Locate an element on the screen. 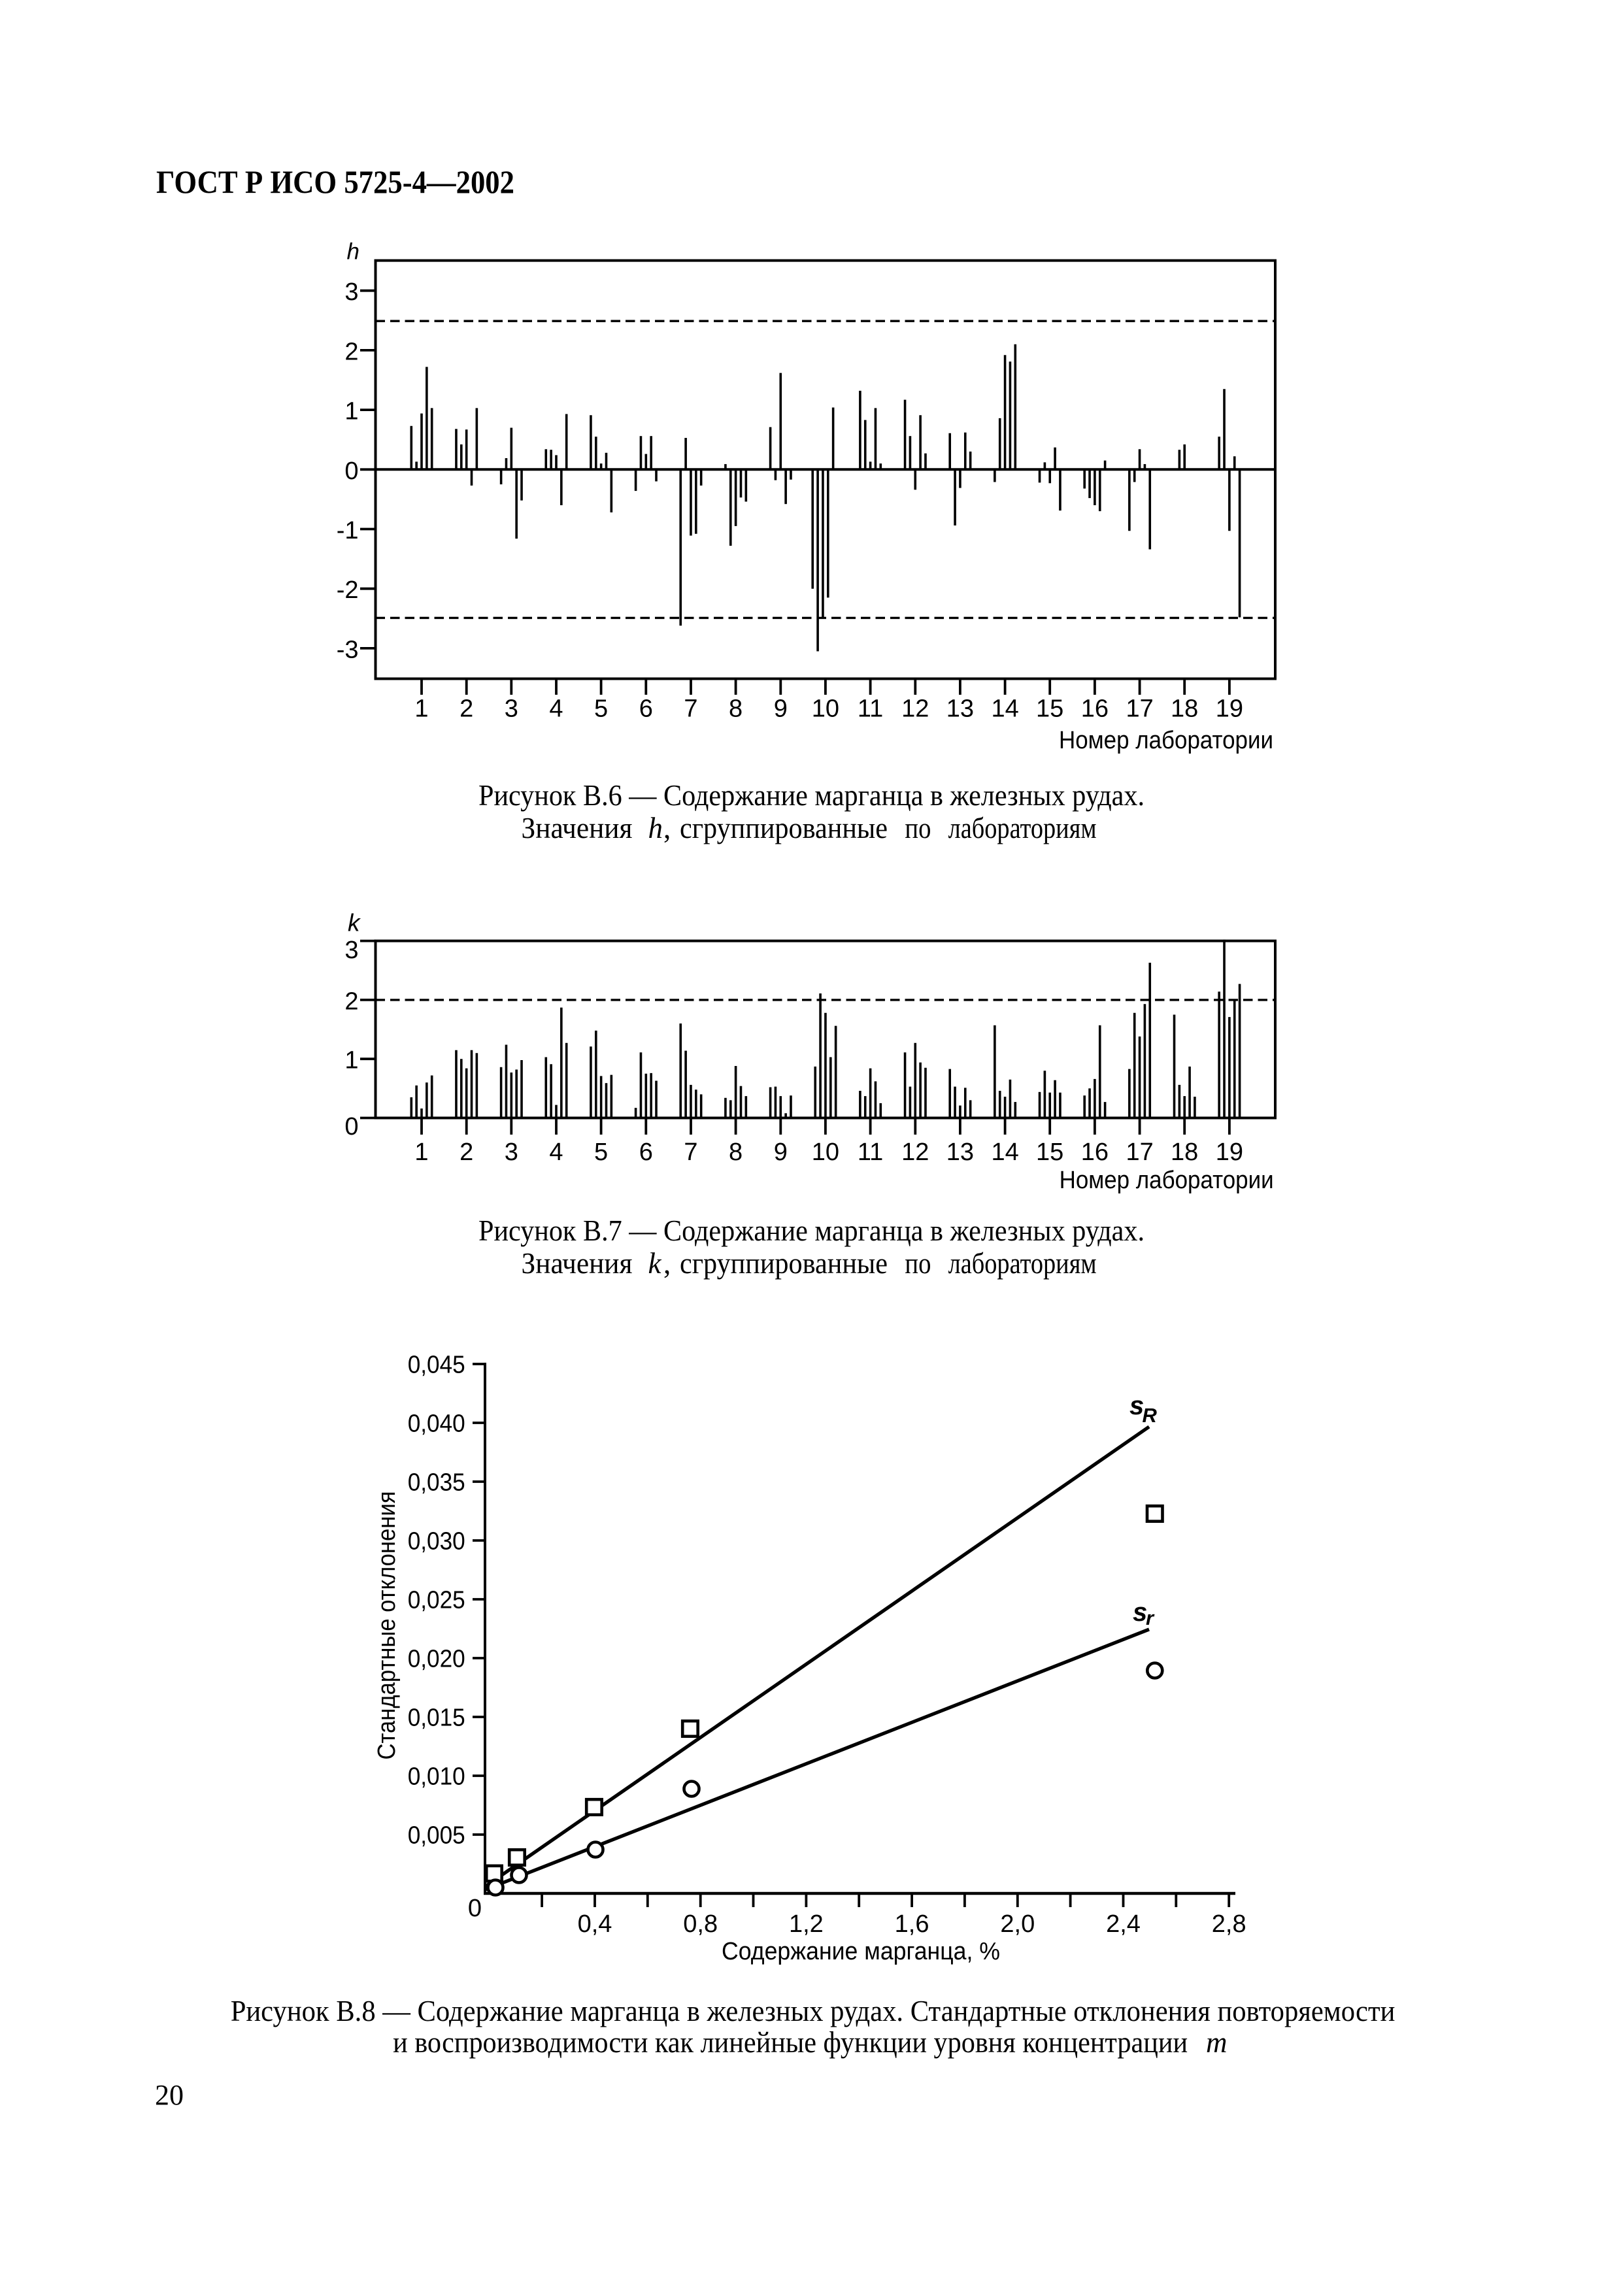 Image resolution: width=1621 pixels, height=2296 pixels. svg-text: 0,020 is located at coordinates (437, 1659).